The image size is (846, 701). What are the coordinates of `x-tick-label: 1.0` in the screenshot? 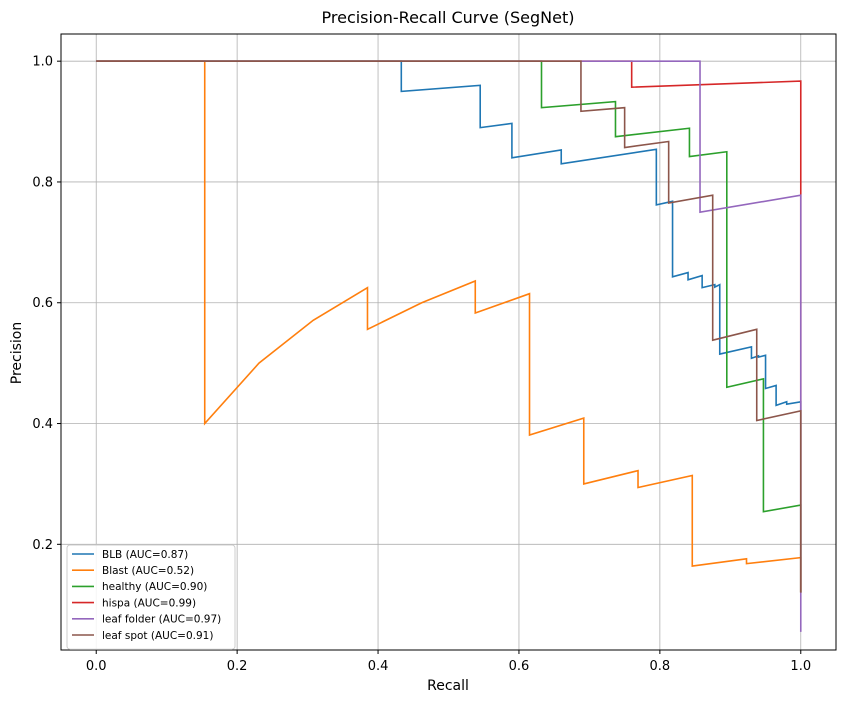 It's located at (800, 666).